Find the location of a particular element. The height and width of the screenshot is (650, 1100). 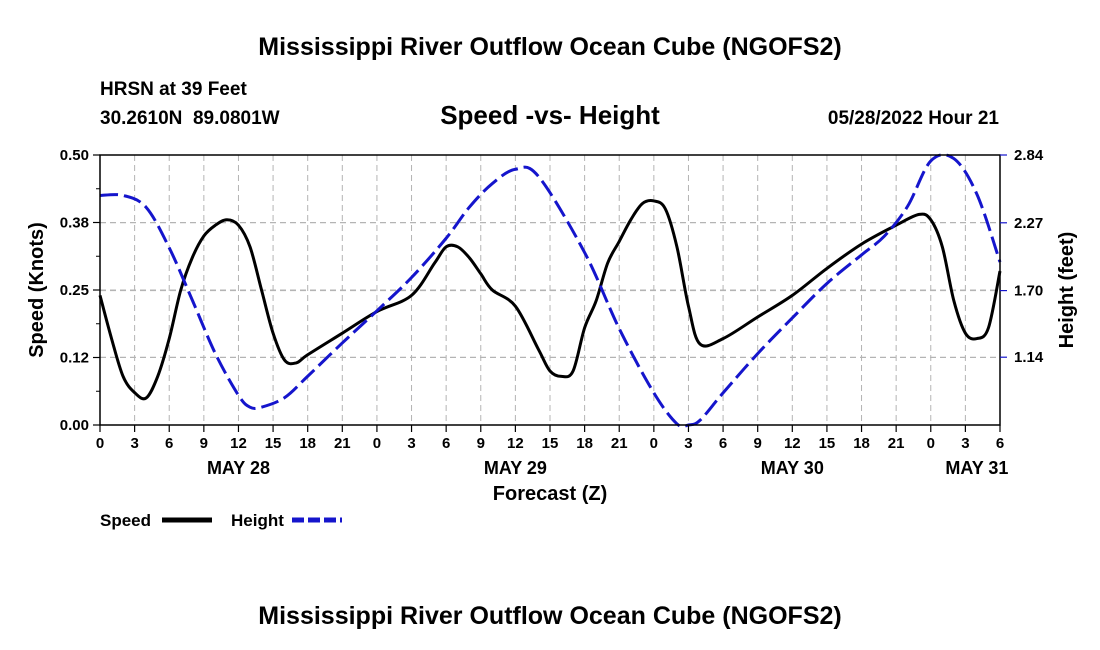

chart-subtitle: Speed -vs- Height is located at coordinates (550, 115).